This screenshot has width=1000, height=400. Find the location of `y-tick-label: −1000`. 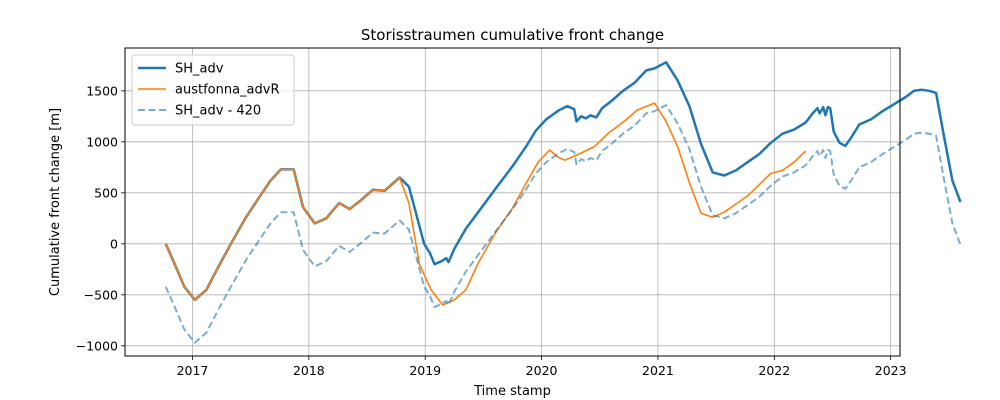

y-tick-label: −1000 is located at coordinates (97, 345).